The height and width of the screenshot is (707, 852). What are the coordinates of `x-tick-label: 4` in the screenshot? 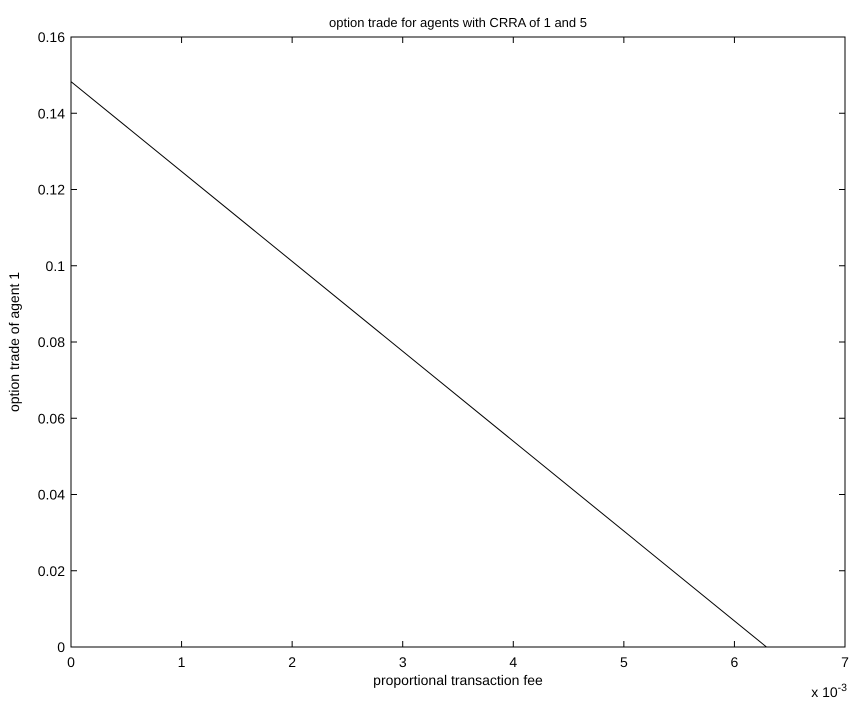 It's located at (513, 662).